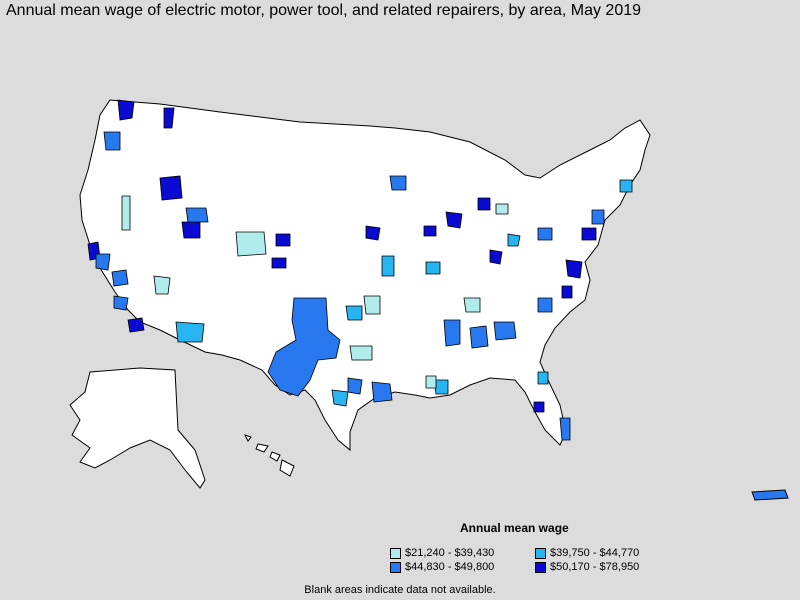 This screenshot has width=800, height=600. Describe the element at coordinates (382, 392) in the screenshot. I see `metro-houston` at that location.